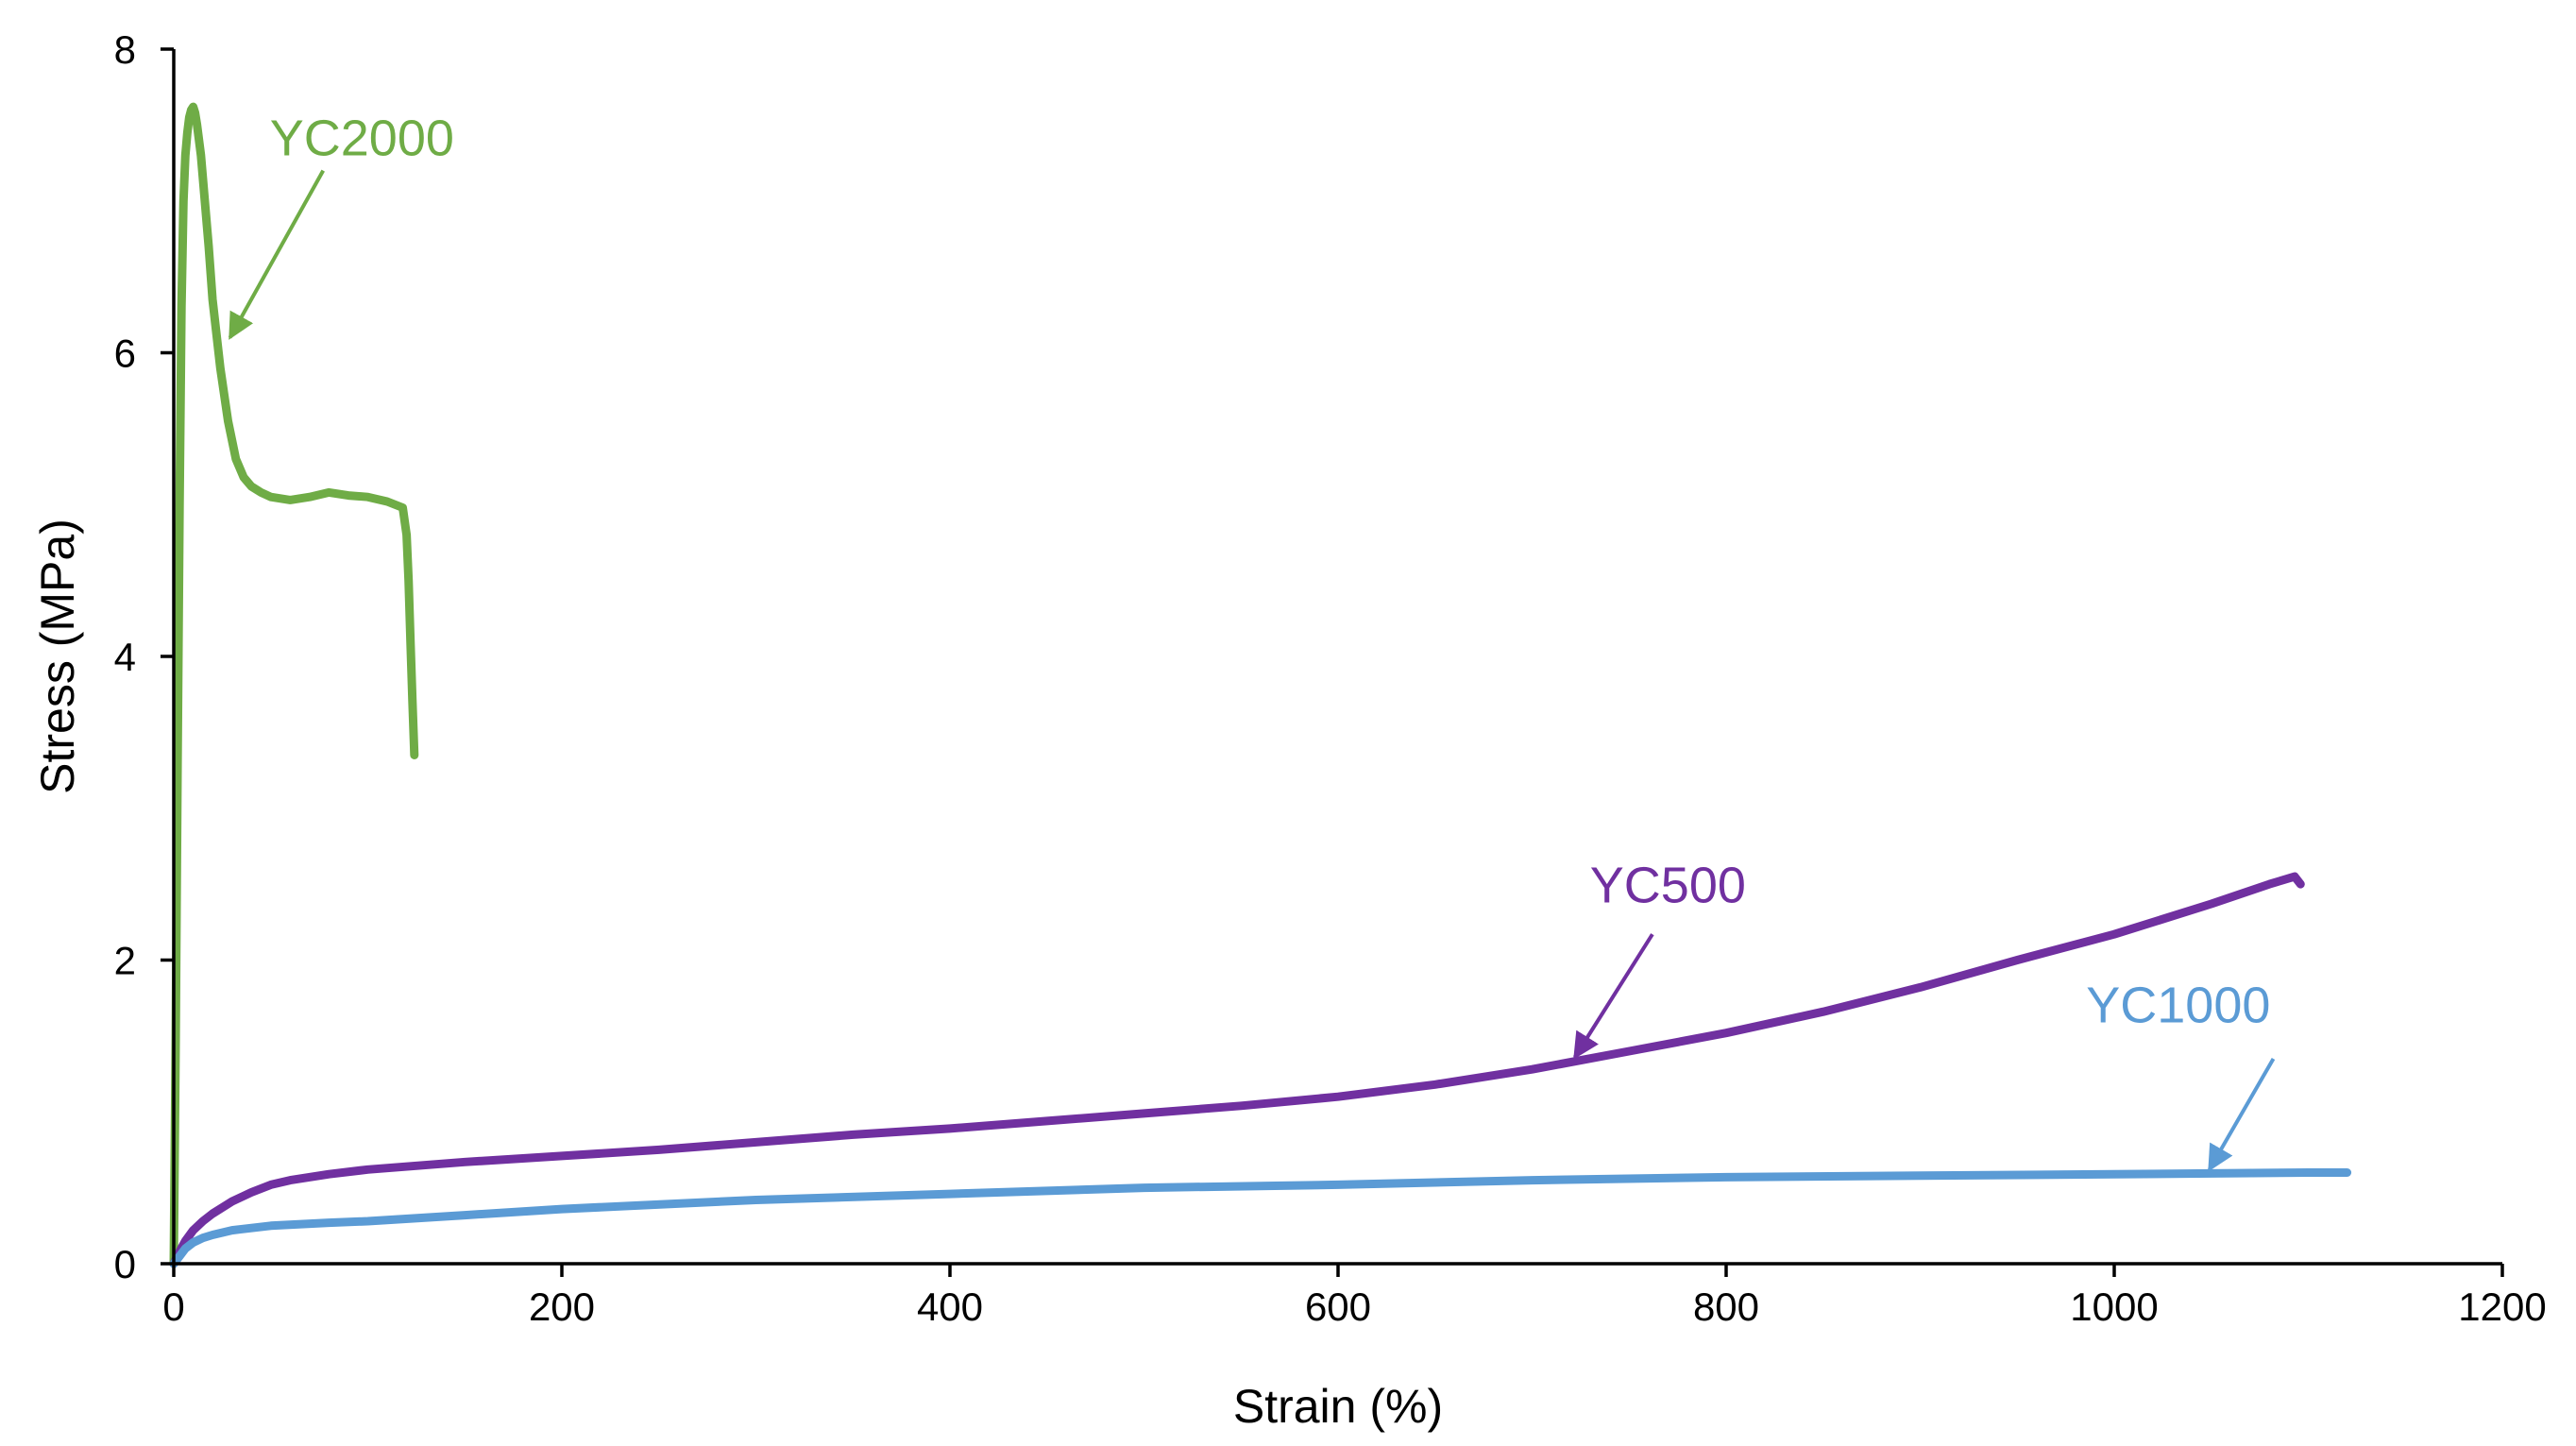 The width and height of the screenshot is (2576, 1446). What do you see at coordinates (1338, 1406) in the screenshot?
I see `x-axis-title: Strain (%)` at bounding box center [1338, 1406].